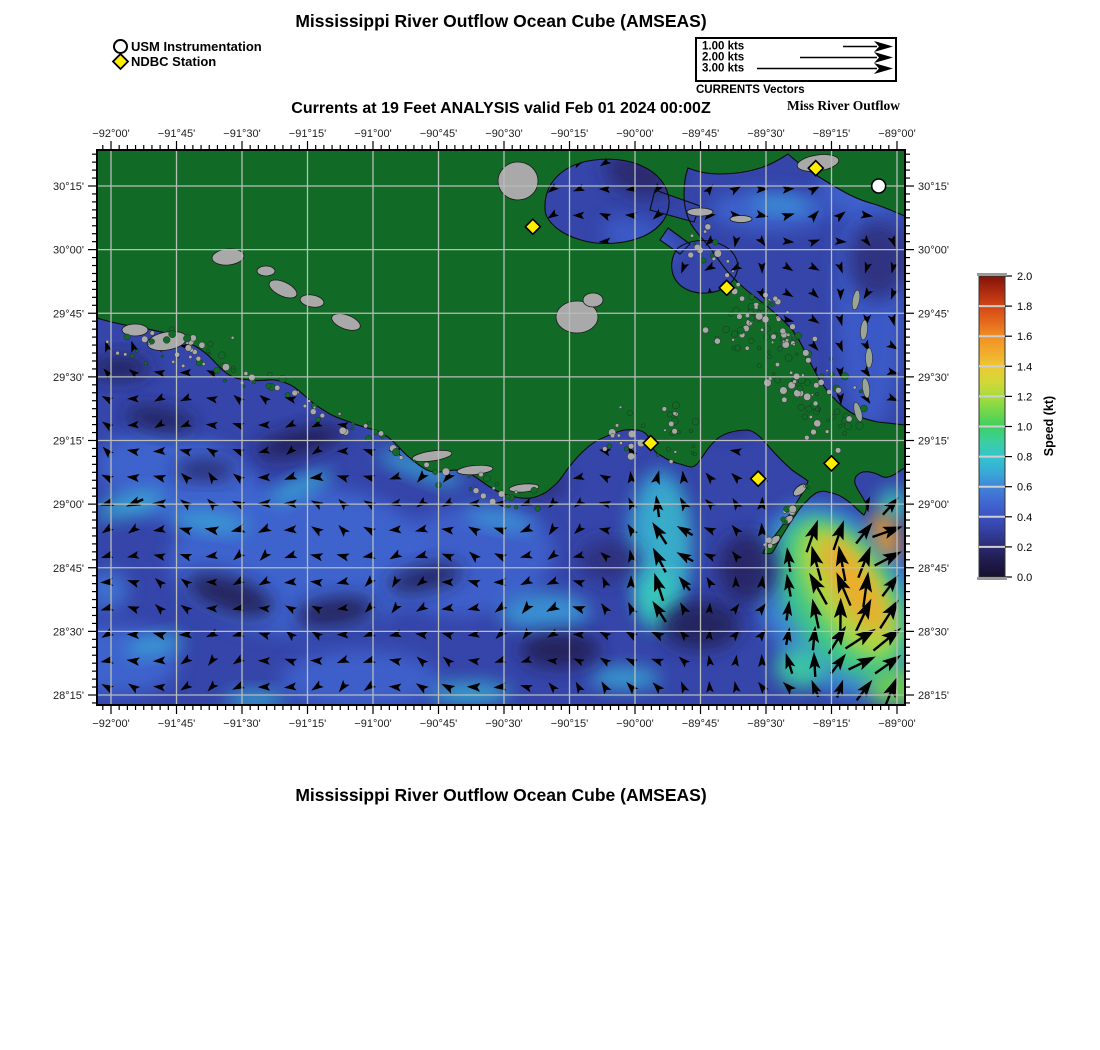  I want to click on colorbar-tick-label: 0.0, so click(1024, 578).